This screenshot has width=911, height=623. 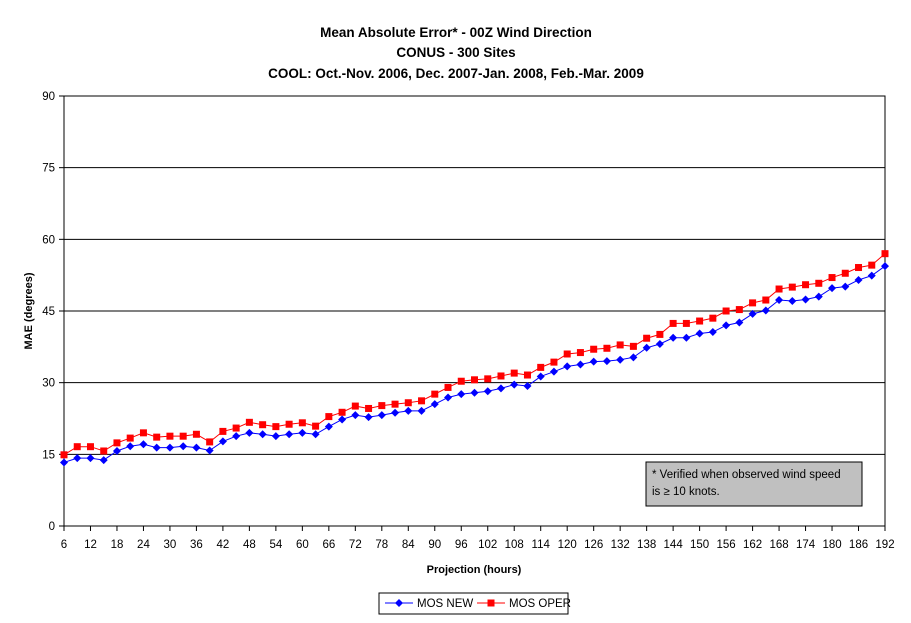 What do you see at coordinates (48, 97) in the screenshot?
I see `y-tick-label: 90` at bounding box center [48, 97].